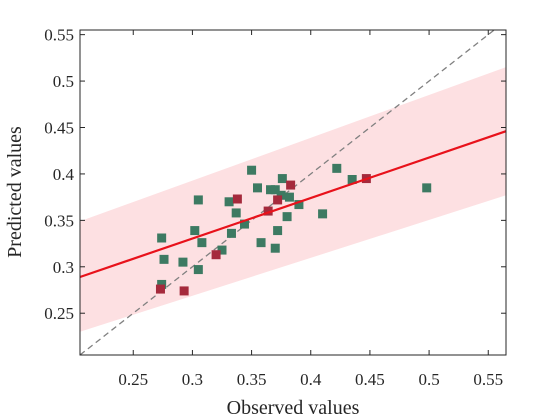 The width and height of the screenshot is (560, 420). Describe the element at coordinates (133, 379) in the screenshot. I see `x-tick-label: 0.25` at that location.